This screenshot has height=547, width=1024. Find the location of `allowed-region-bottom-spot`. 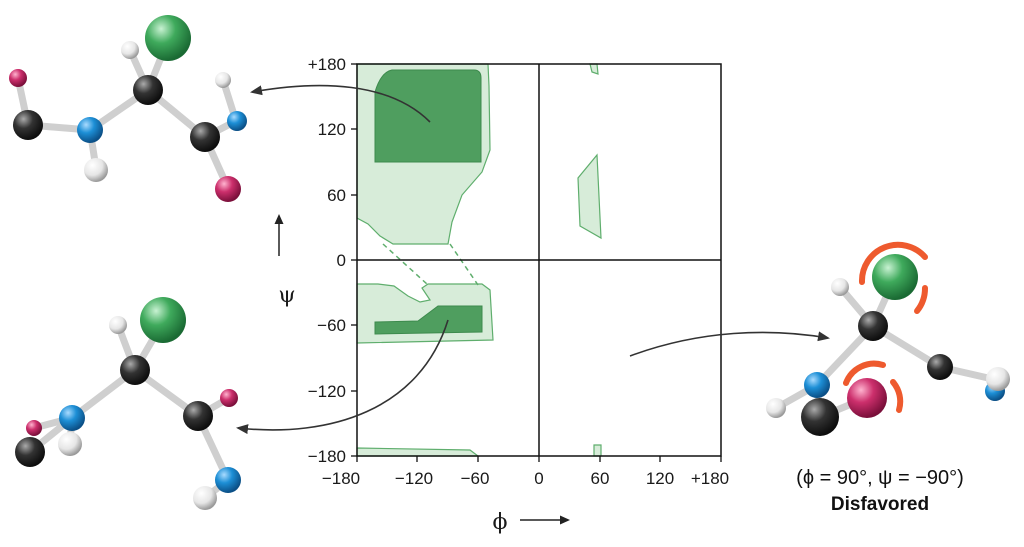

allowed-region-bottom-spot is located at coordinates (597, 450).